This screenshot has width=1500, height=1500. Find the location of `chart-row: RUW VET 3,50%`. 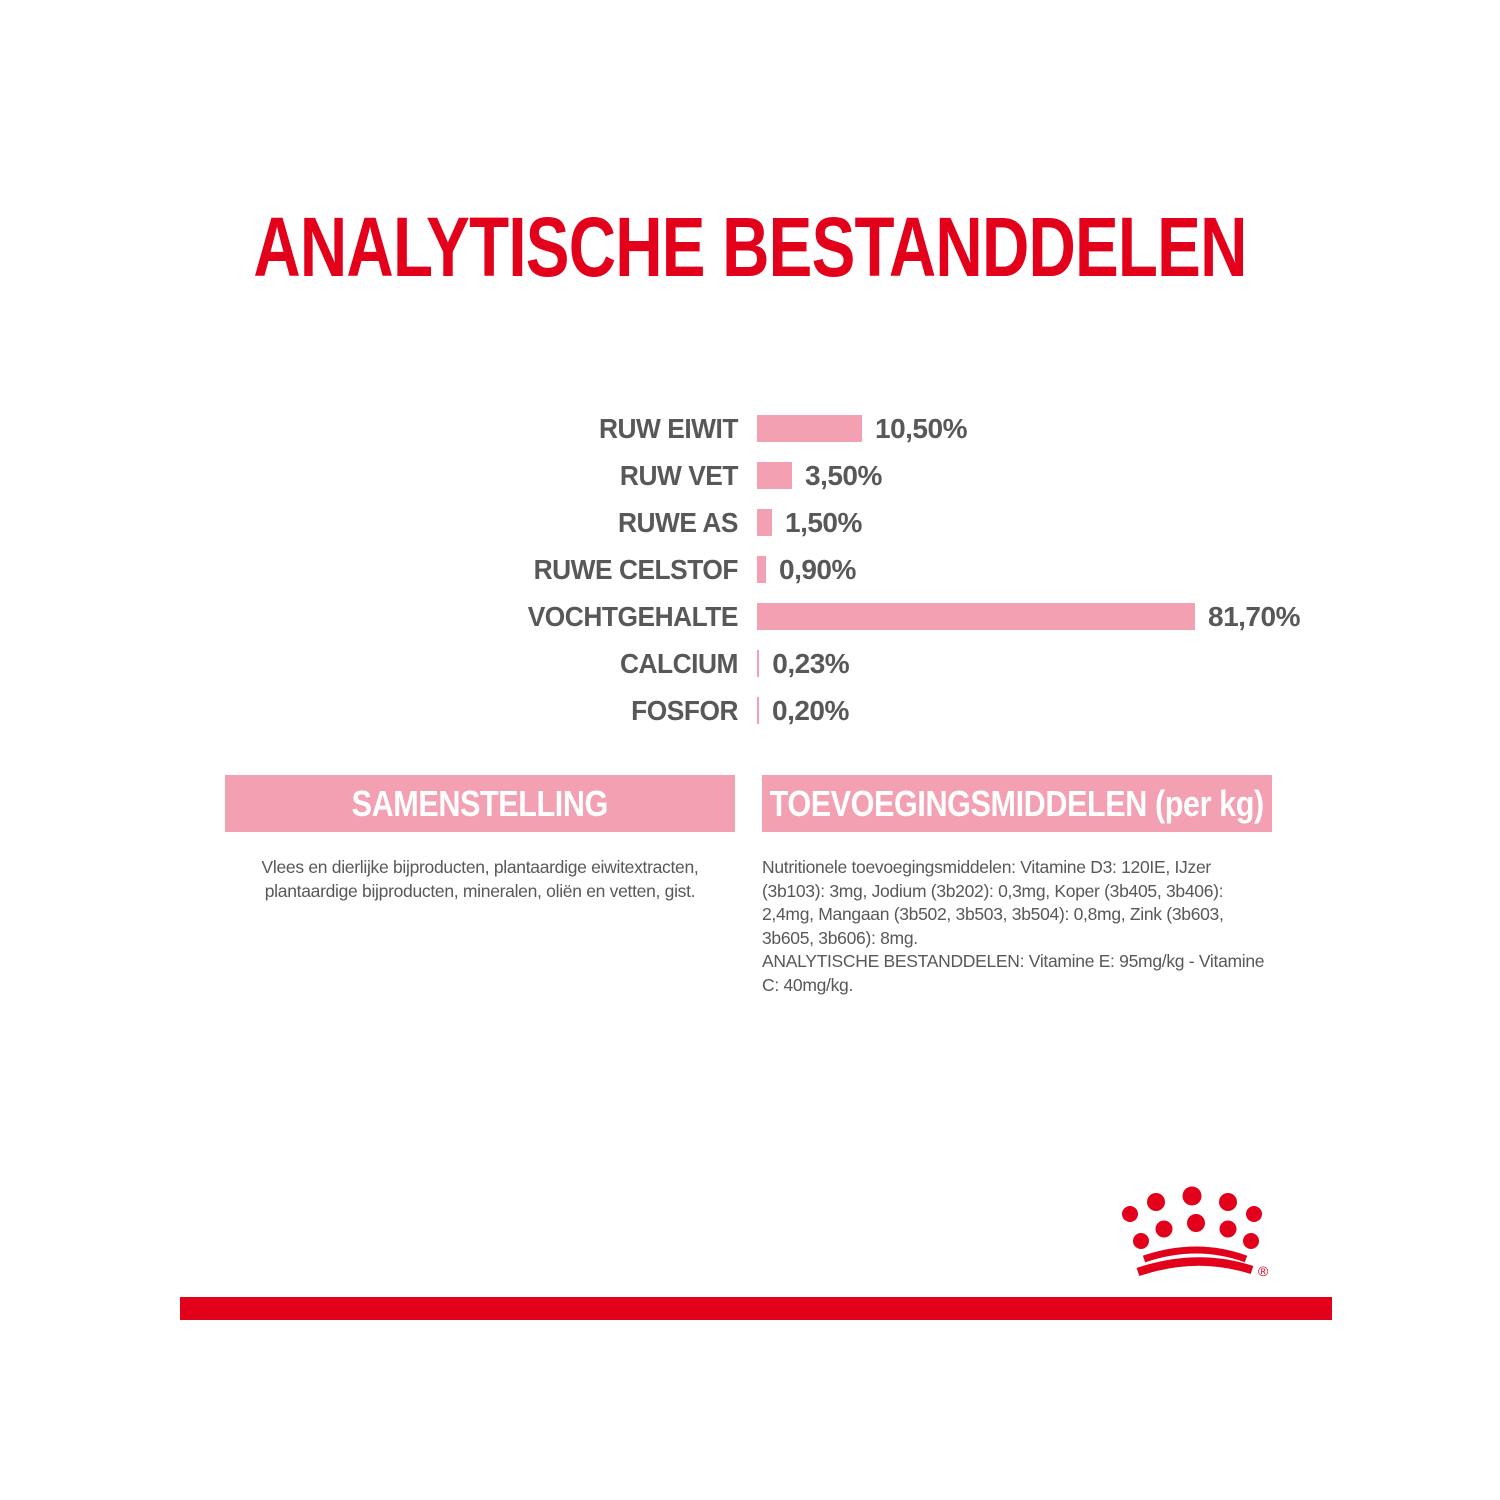

chart-row: RUW VET 3,50% is located at coordinates (750, 475).